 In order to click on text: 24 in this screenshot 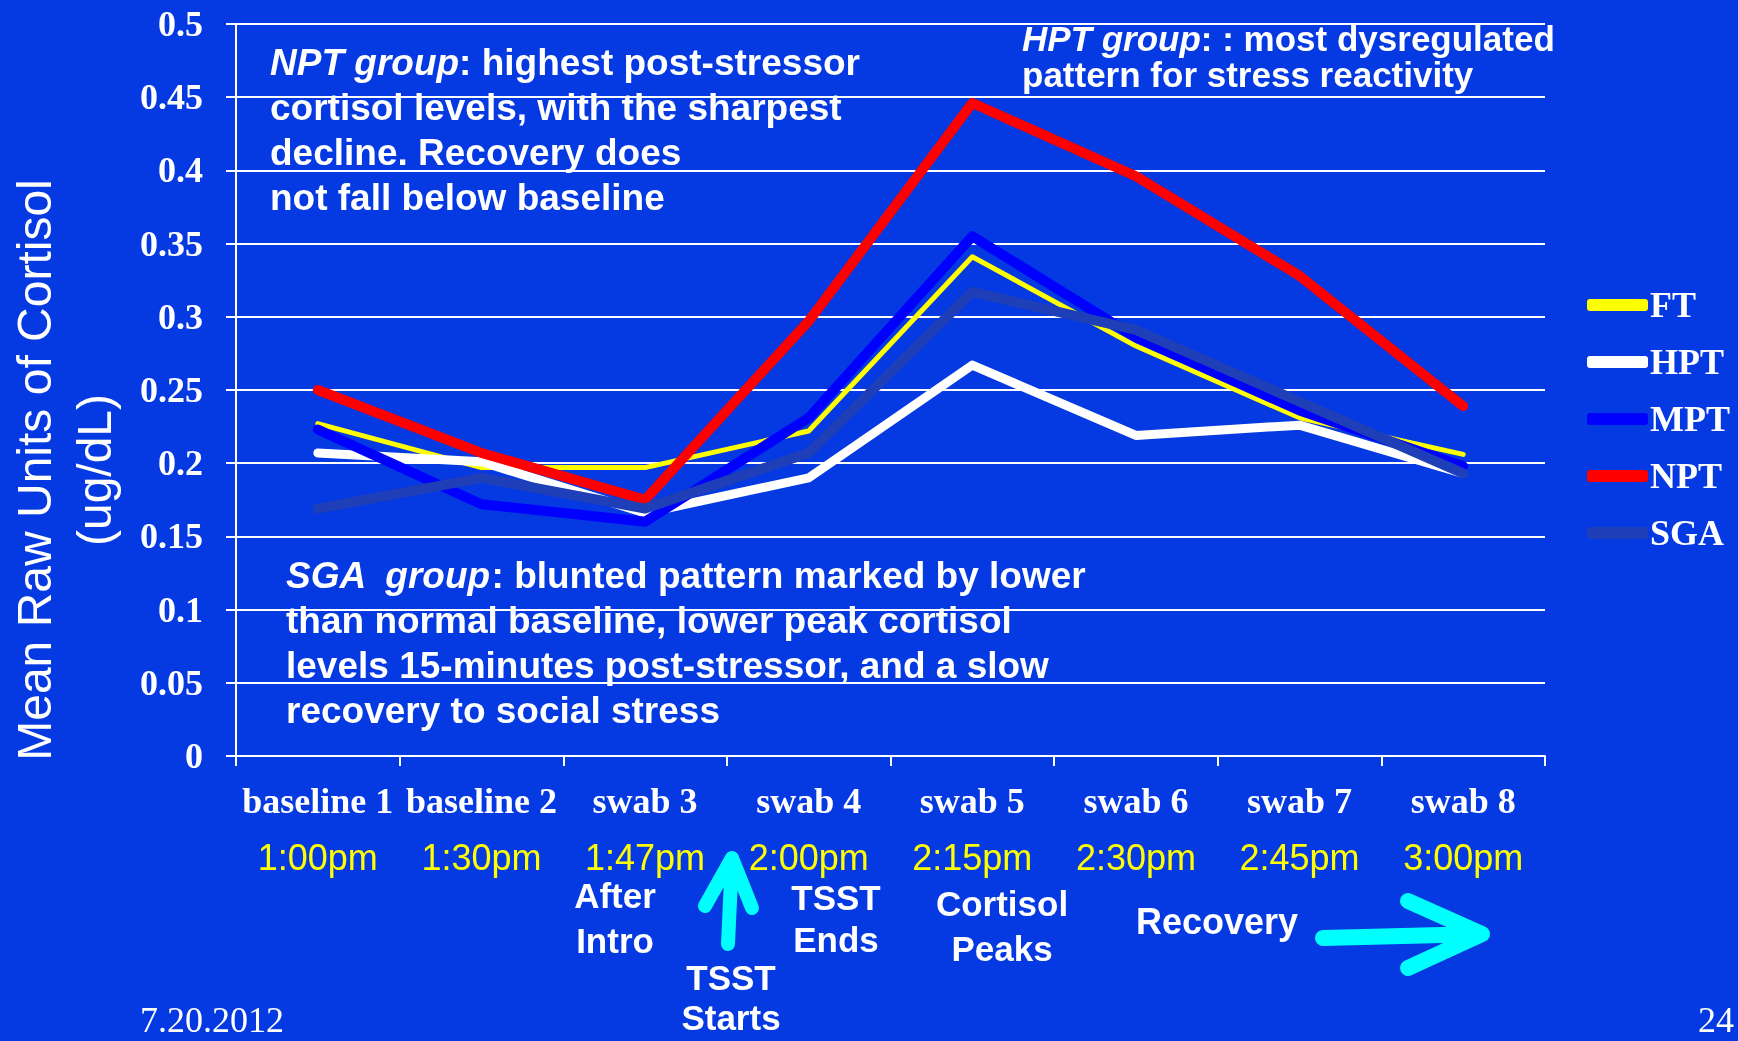, I will do `click(1716, 1020)`.